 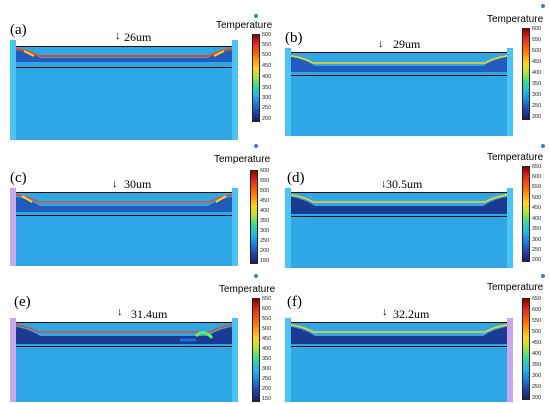 I want to click on panel-label: (c), so click(x=18, y=178).